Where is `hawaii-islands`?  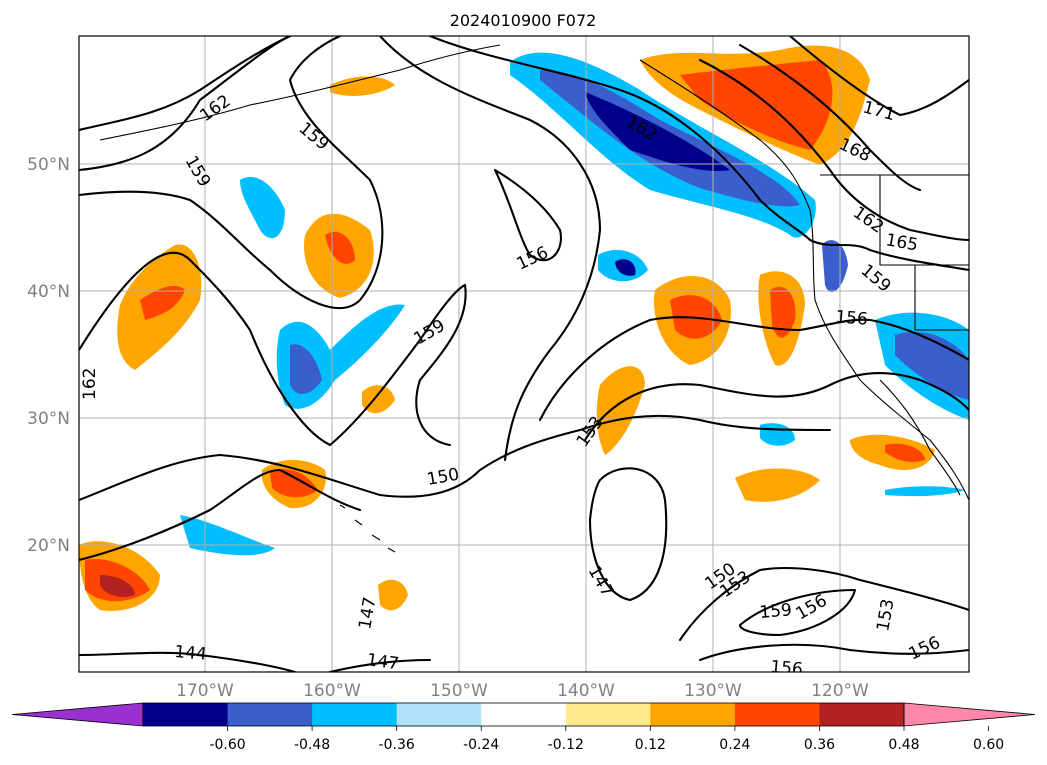 hawaii-islands is located at coordinates (367, 528).